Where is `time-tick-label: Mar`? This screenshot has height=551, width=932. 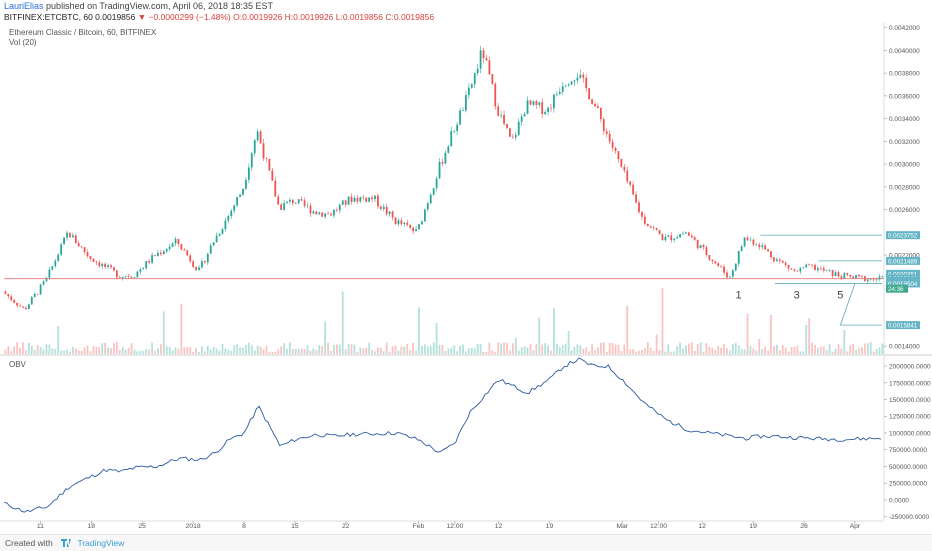
time-tick-label: Mar is located at coordinates (622, 526).